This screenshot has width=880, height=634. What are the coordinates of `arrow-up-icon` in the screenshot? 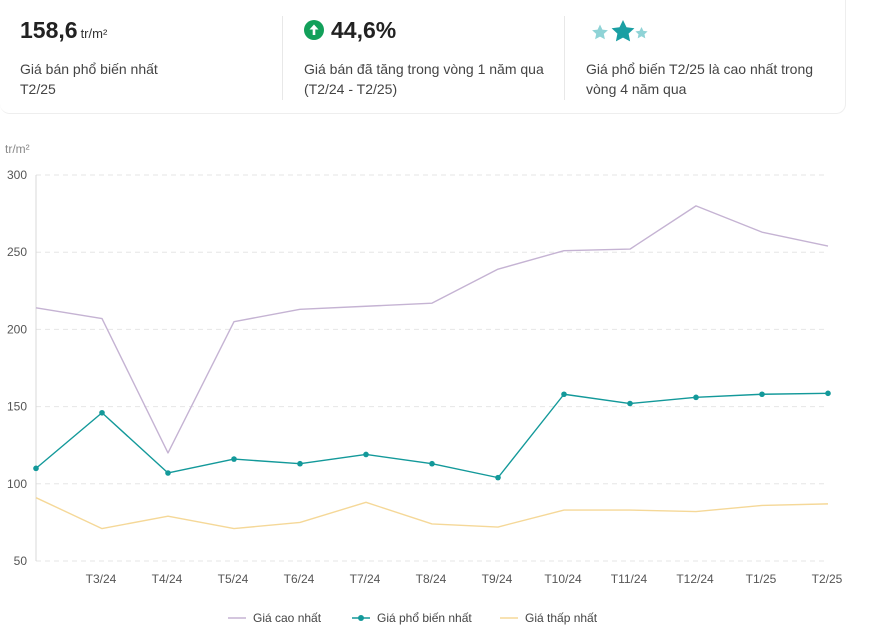 It's located at (314, 30).